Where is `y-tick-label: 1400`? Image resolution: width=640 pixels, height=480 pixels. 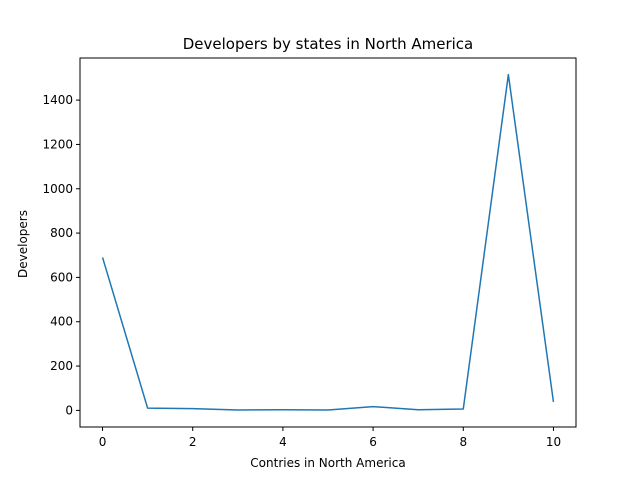
y-tick-label: 1400 is located at coordinates (57, 100).